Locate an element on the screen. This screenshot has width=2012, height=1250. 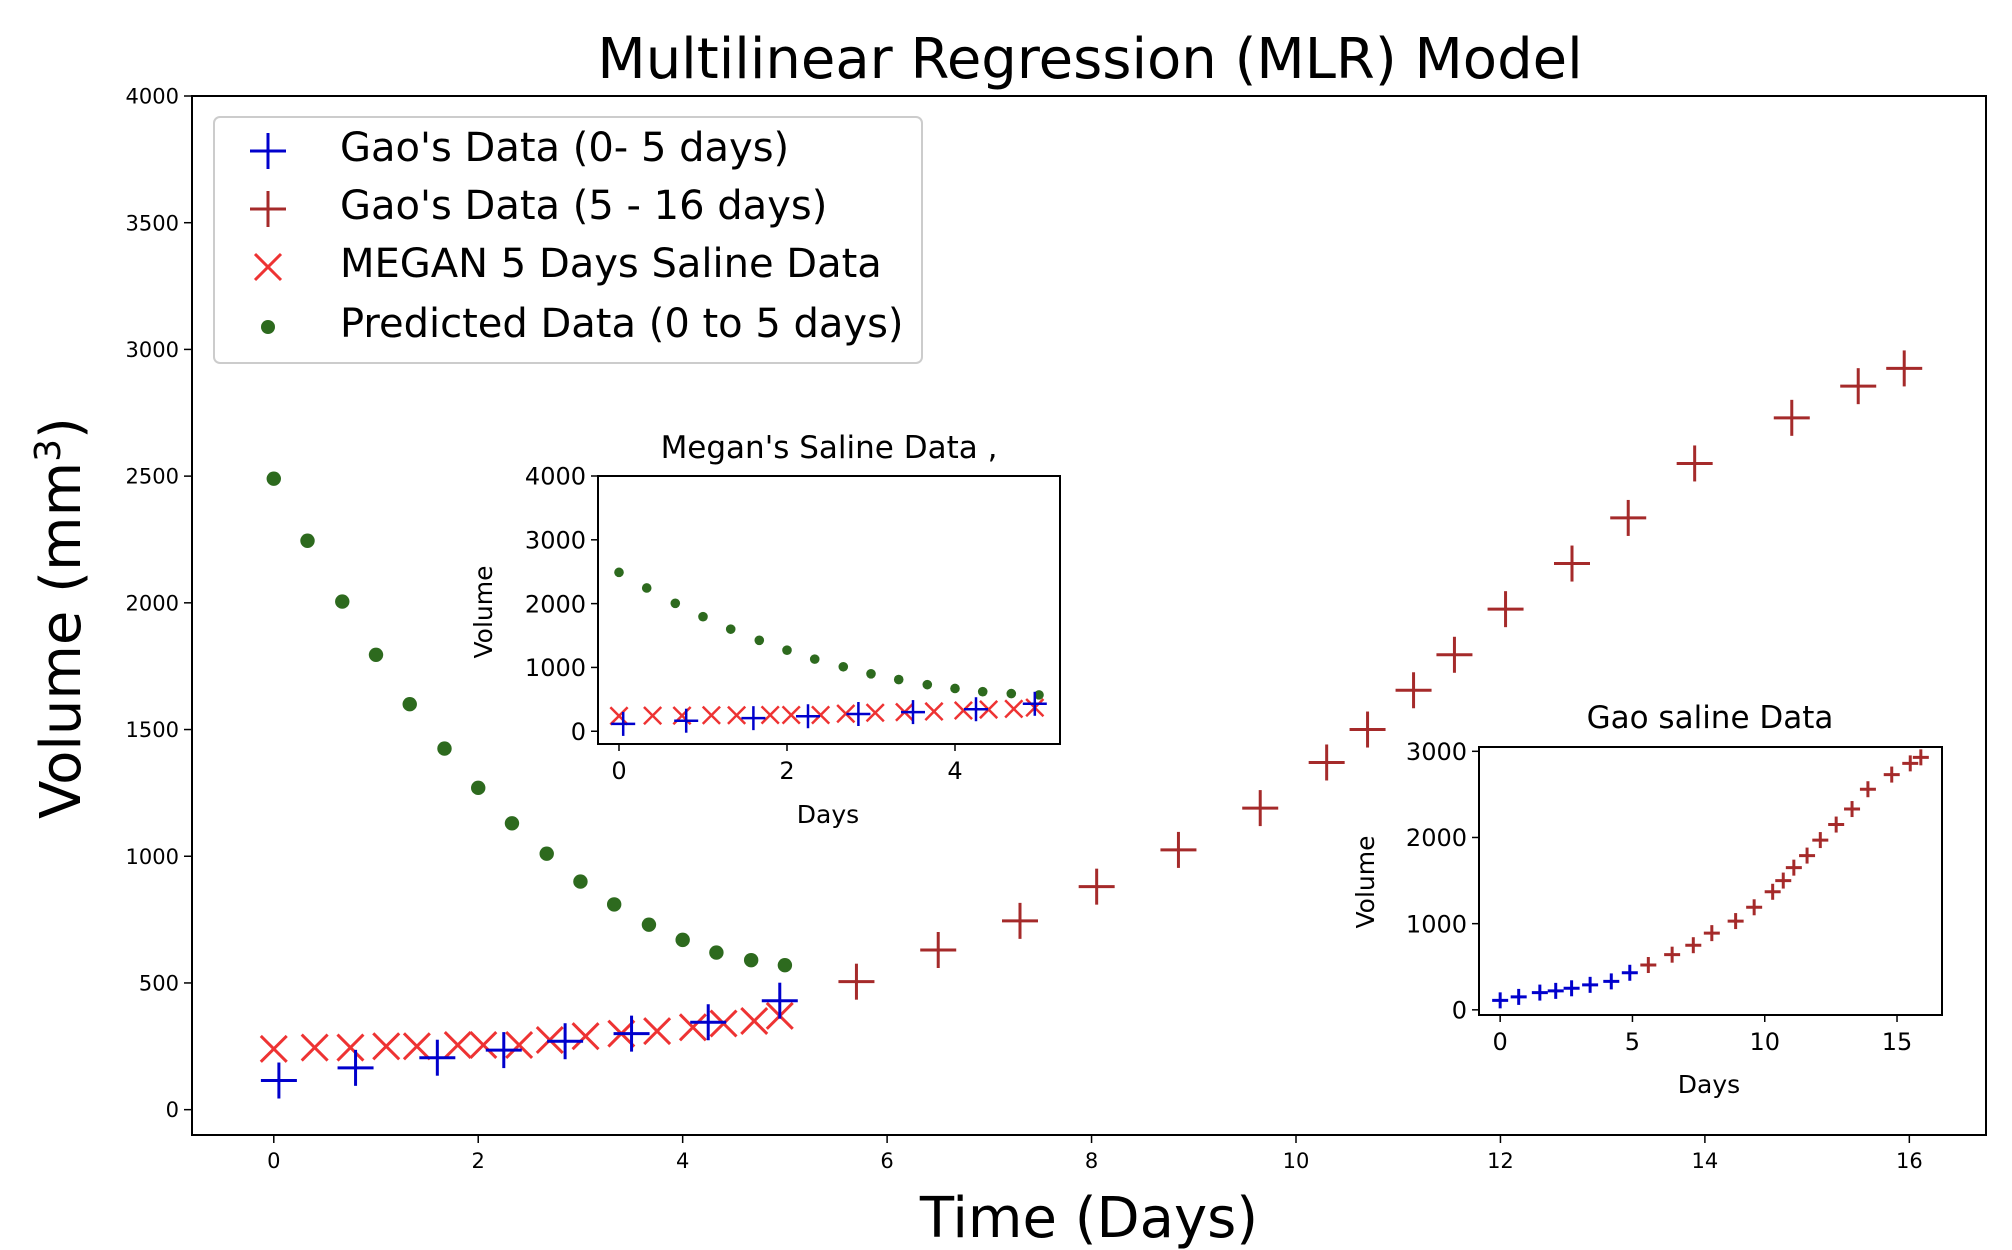
x-tick-label: 8 is located at coordinates (1091, 1161).